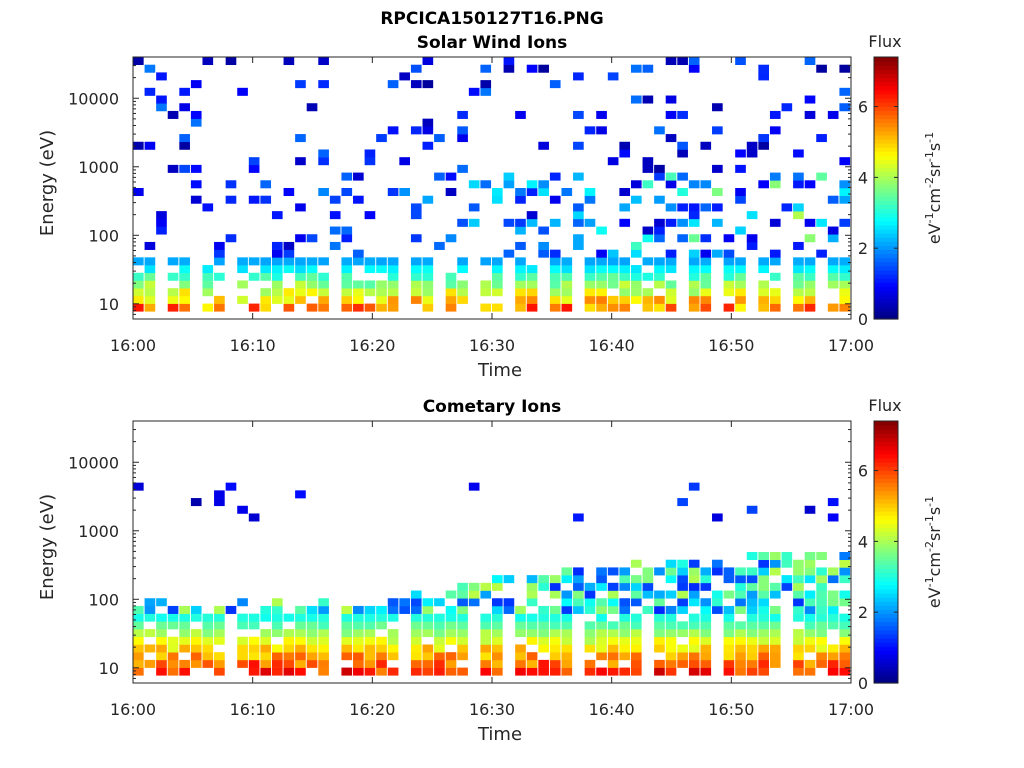  What do you see at coordinates (863, 319) in the screenshot?
I see `colorbar-tick-label: 0` at bounding box center [863, 319].